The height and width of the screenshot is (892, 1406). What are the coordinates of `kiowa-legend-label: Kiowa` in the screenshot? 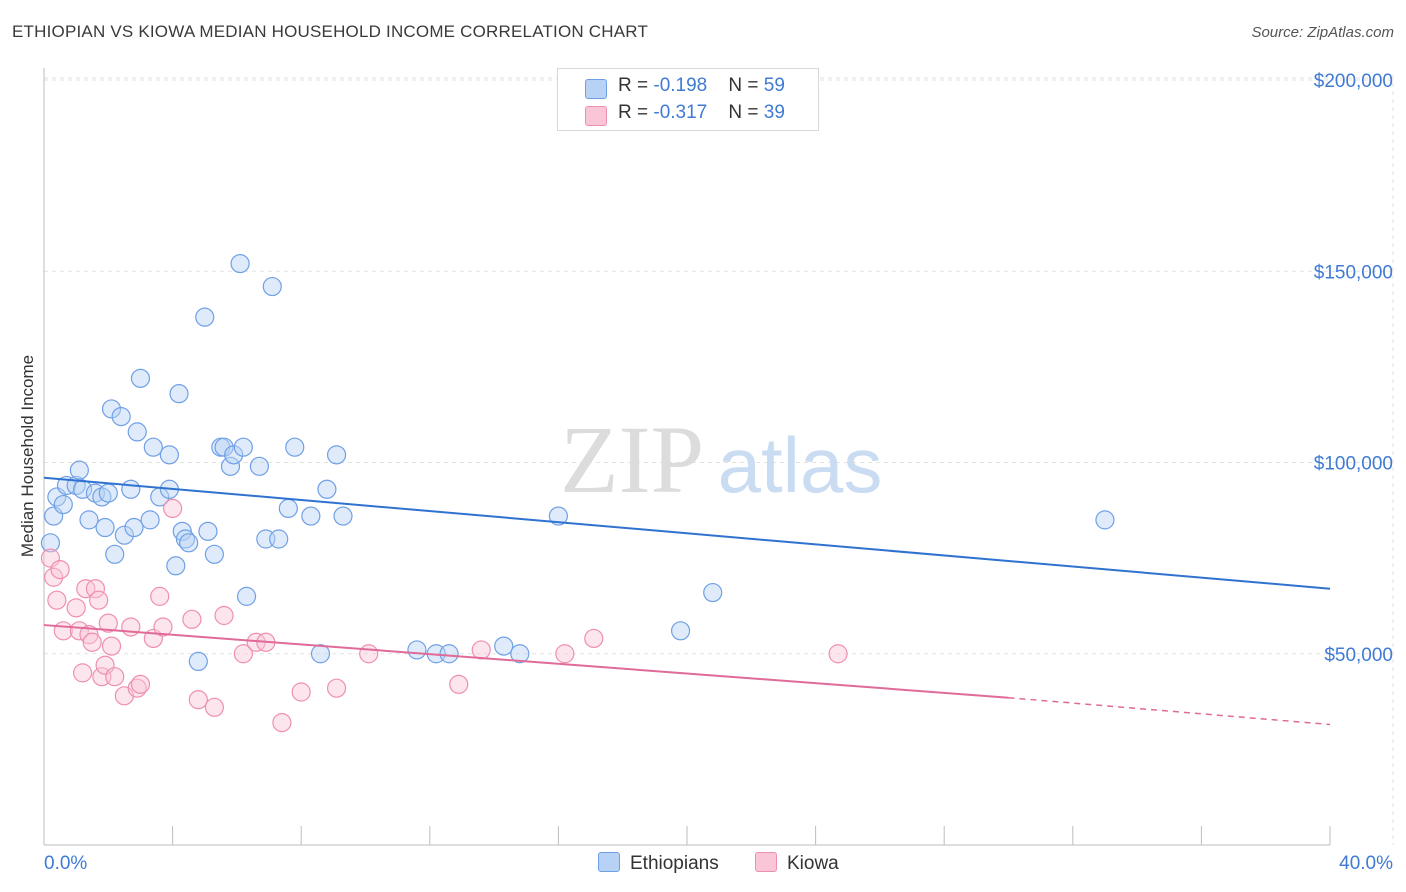 It's located at (813, 863).